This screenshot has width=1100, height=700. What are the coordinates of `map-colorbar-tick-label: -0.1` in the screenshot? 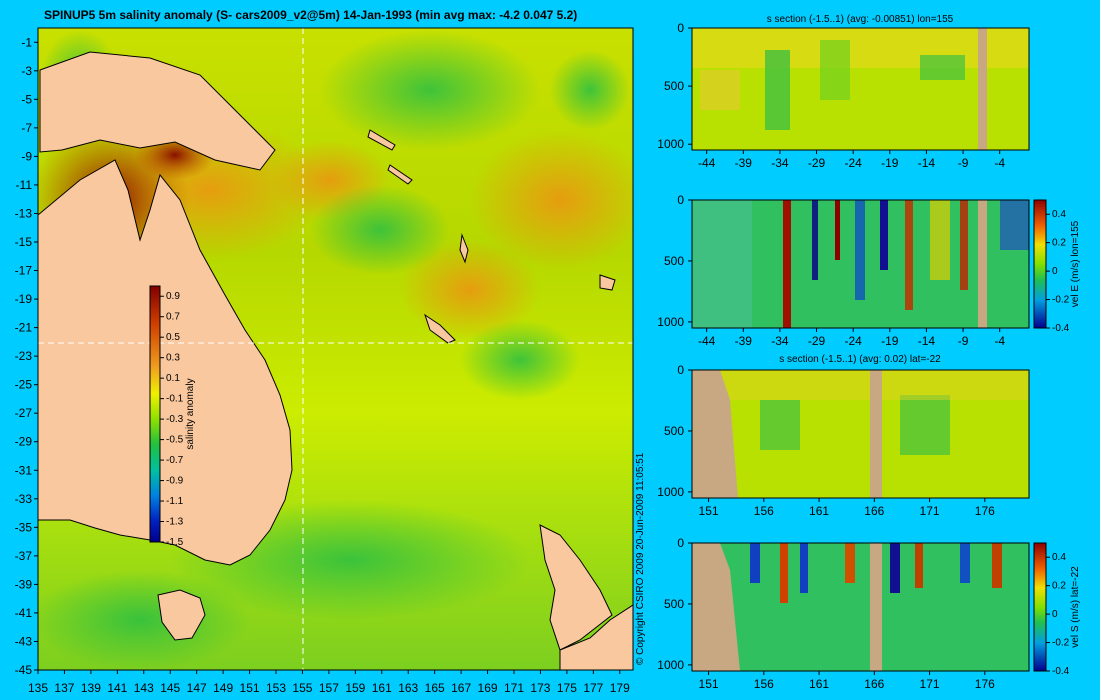 It's located at (175, 399).